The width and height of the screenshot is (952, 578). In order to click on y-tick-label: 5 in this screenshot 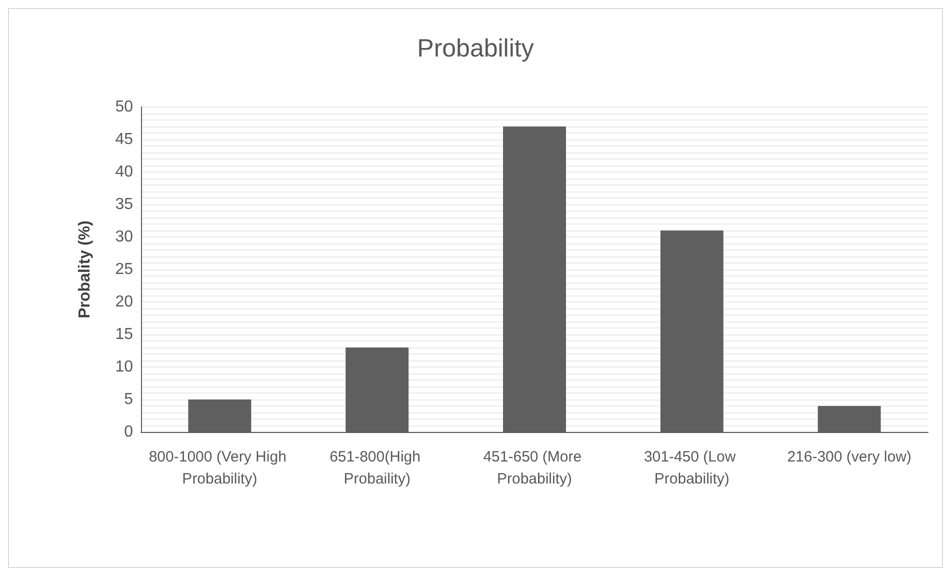, I will do `click(129, 399)`.